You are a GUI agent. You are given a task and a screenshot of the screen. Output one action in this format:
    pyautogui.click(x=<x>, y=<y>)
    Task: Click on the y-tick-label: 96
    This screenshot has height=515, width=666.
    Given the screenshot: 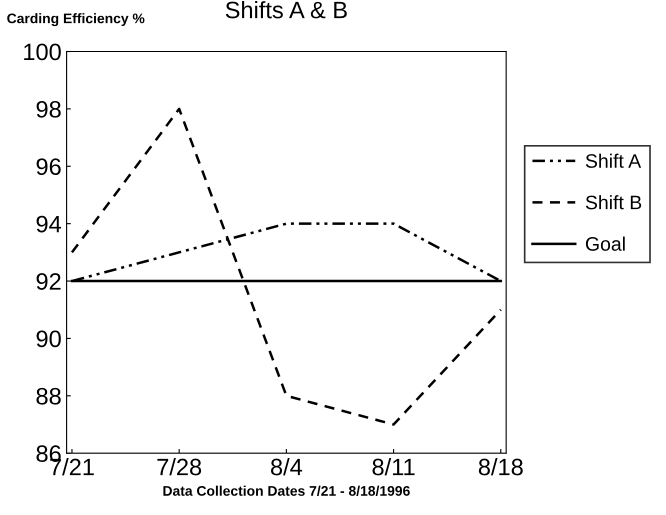 What is the action you would take?
    pyautogui.click(x=48, y=167)
    